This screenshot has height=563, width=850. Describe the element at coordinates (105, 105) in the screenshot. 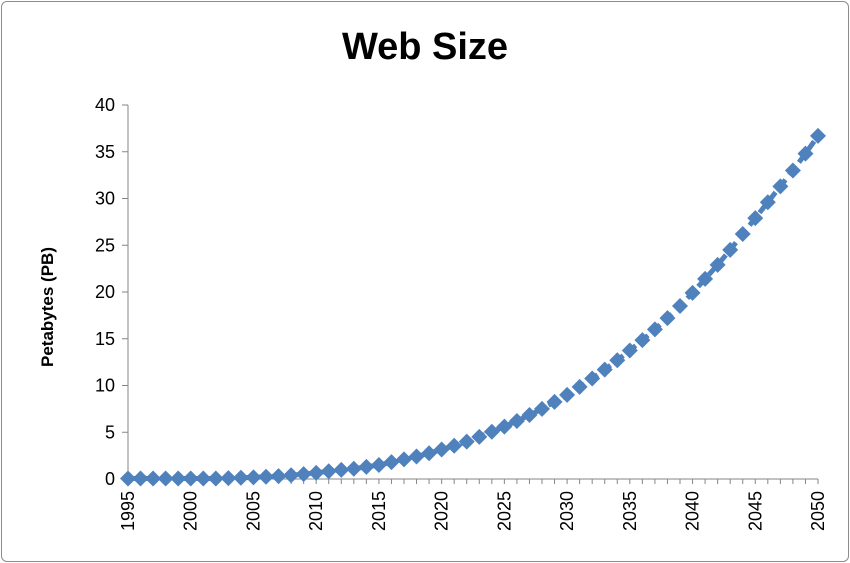

I see `y-tick-label: 40` at that location.